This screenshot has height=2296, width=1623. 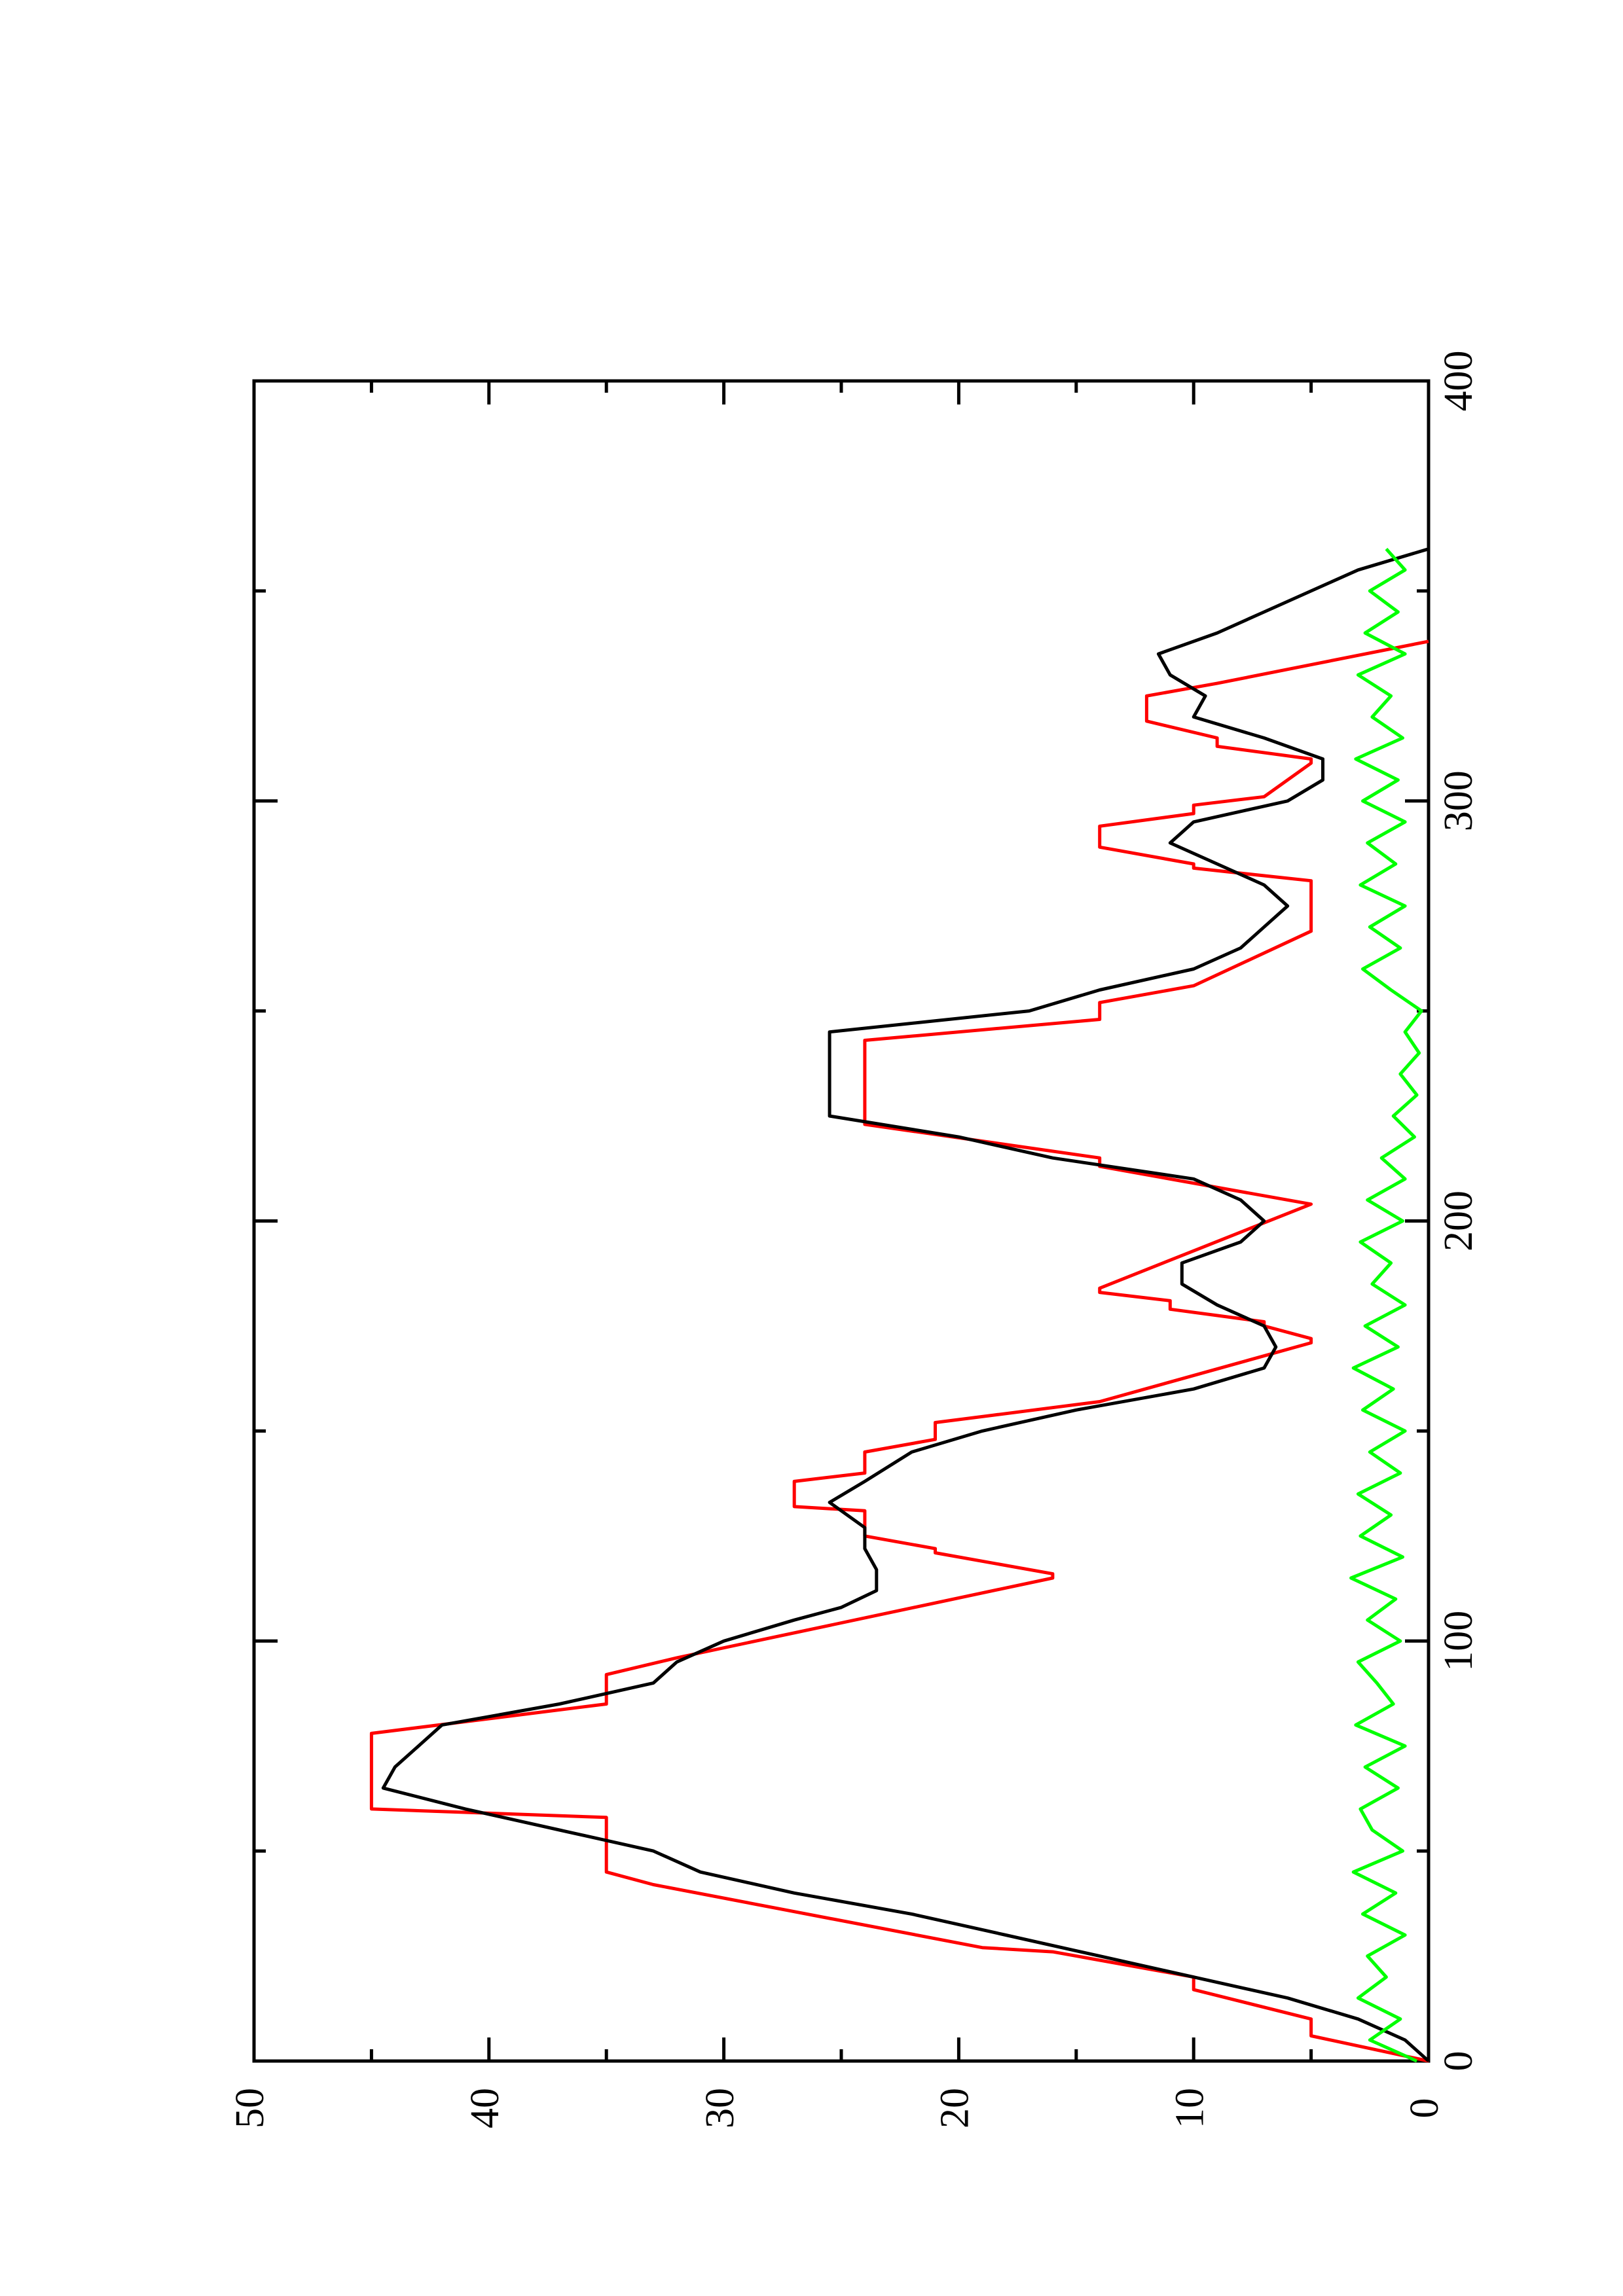 What do you see at coordinates (1458, 2061) in the screenshot?
I see `x-tick-label: 0` at bounding box center [1458, 2061].